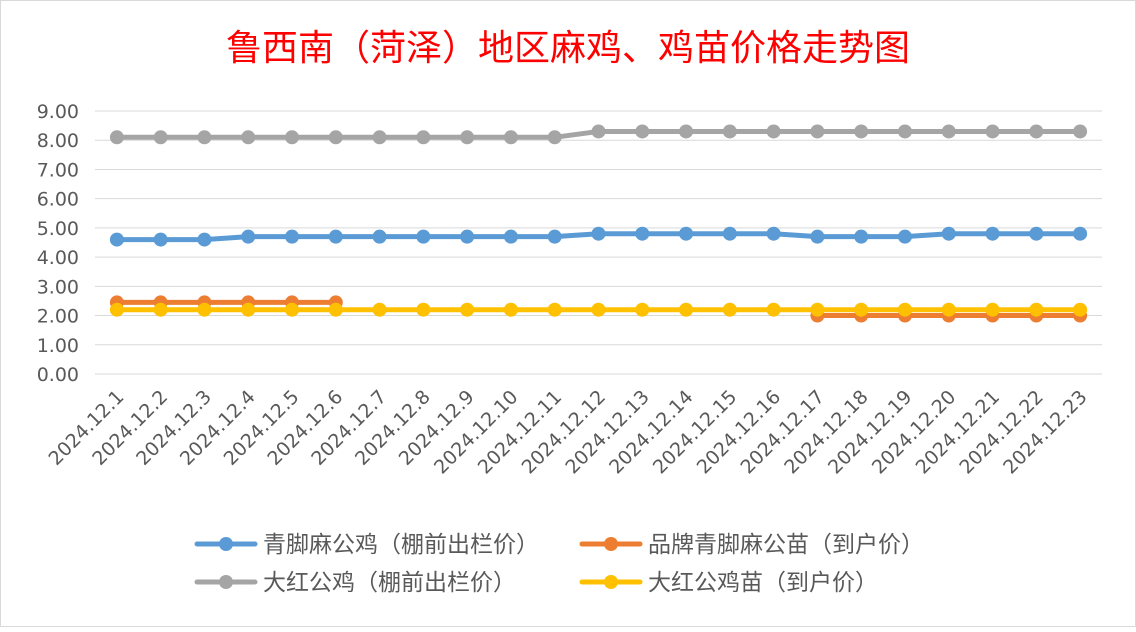 This screenshot has height=632, width=1136. What do you see at coordinates (58, 229) in the screenshot?
I see `y-tick-label: 5.00` at bounding box center [58, 229].